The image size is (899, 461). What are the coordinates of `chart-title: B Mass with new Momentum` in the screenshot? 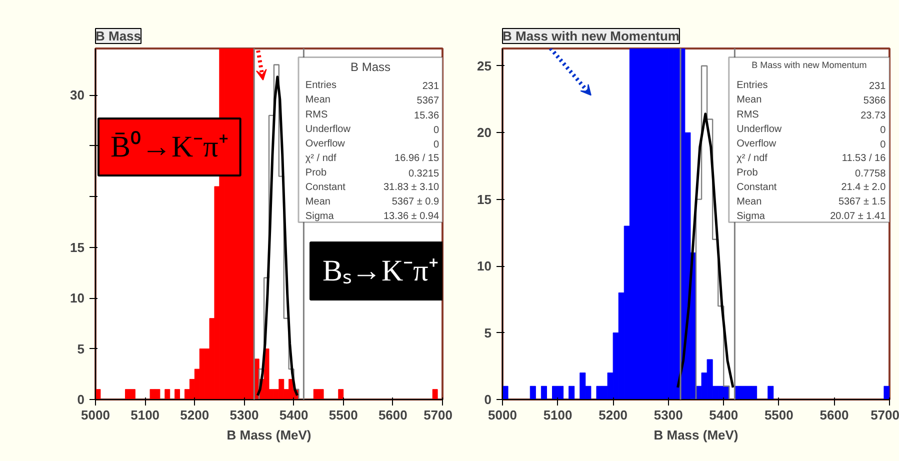 It's located at (591, 36).